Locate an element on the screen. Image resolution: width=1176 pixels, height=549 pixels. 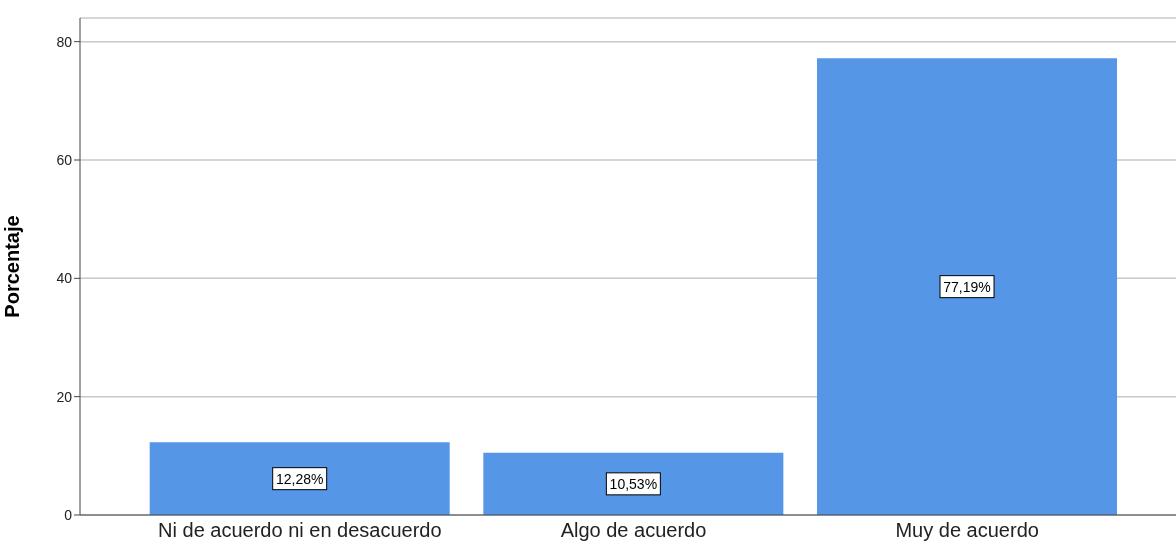
y-tick-label: 40 is located at coordinates (64, 278).